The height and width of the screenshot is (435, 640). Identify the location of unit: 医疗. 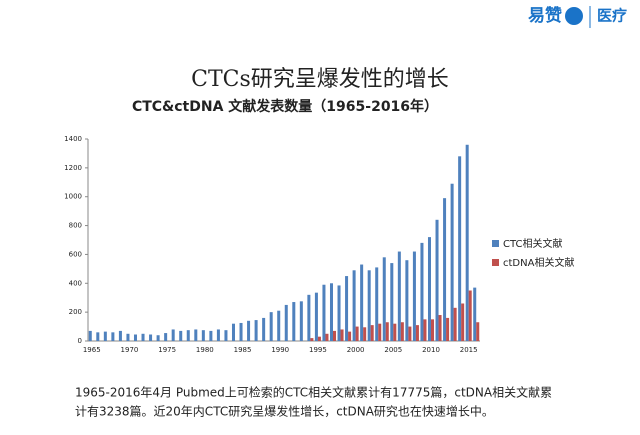
(612, 16).